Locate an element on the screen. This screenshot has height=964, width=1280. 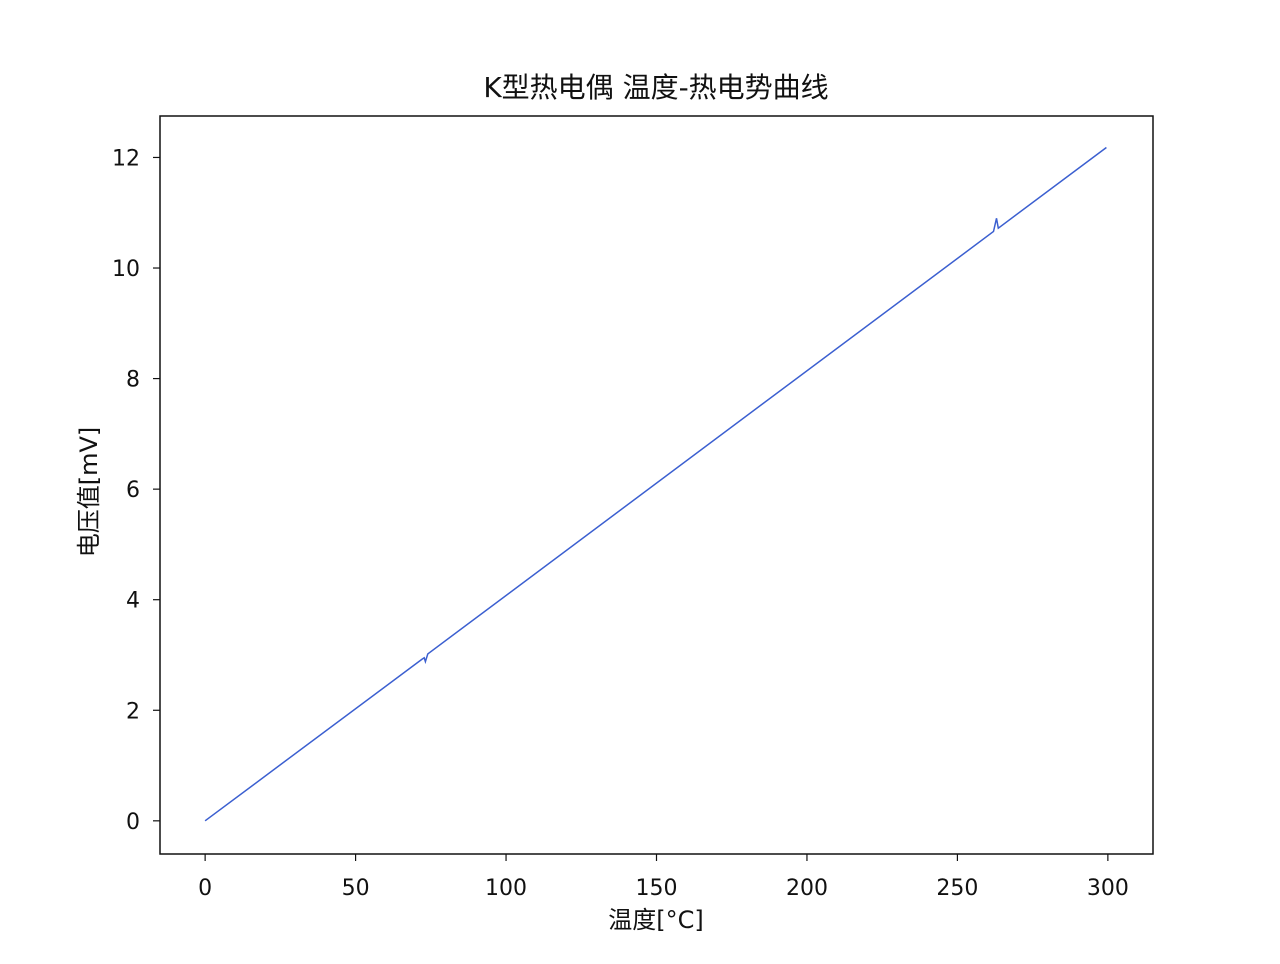
y-axis: 0 2 4 6 8 10 12 is located at coordinates (136, 490).